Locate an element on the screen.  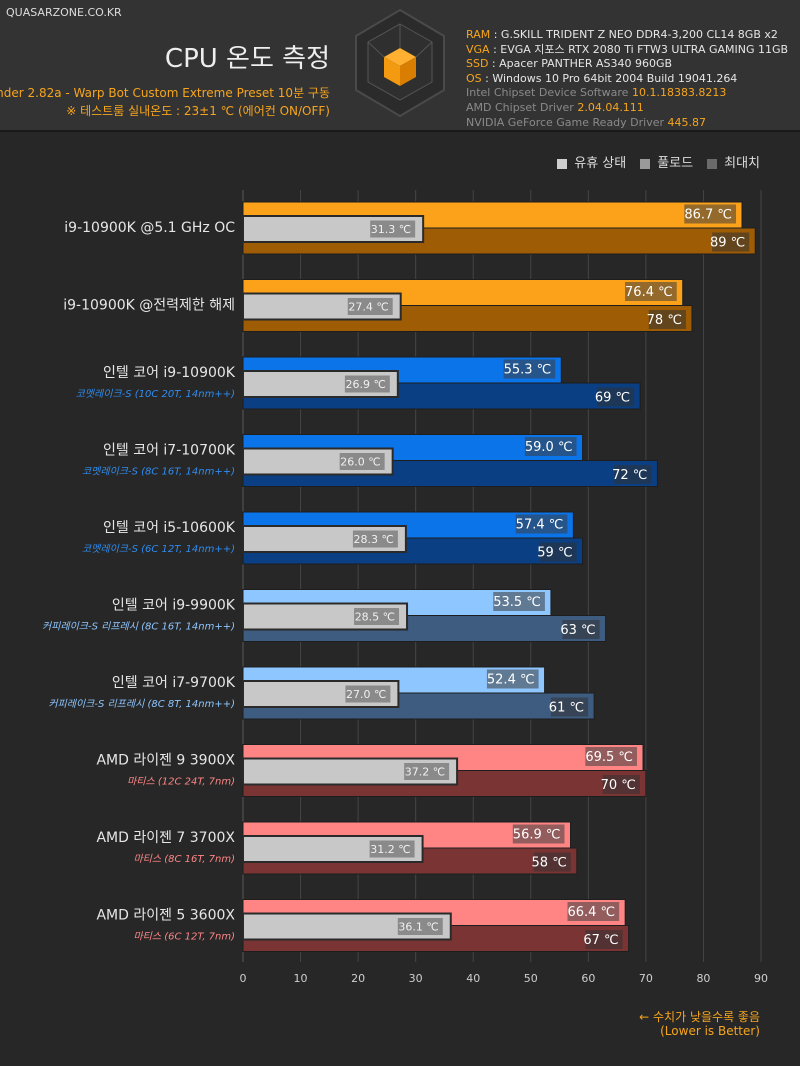
idle-value-label: 27.0 ℃ is located at coordinates (366, 694).